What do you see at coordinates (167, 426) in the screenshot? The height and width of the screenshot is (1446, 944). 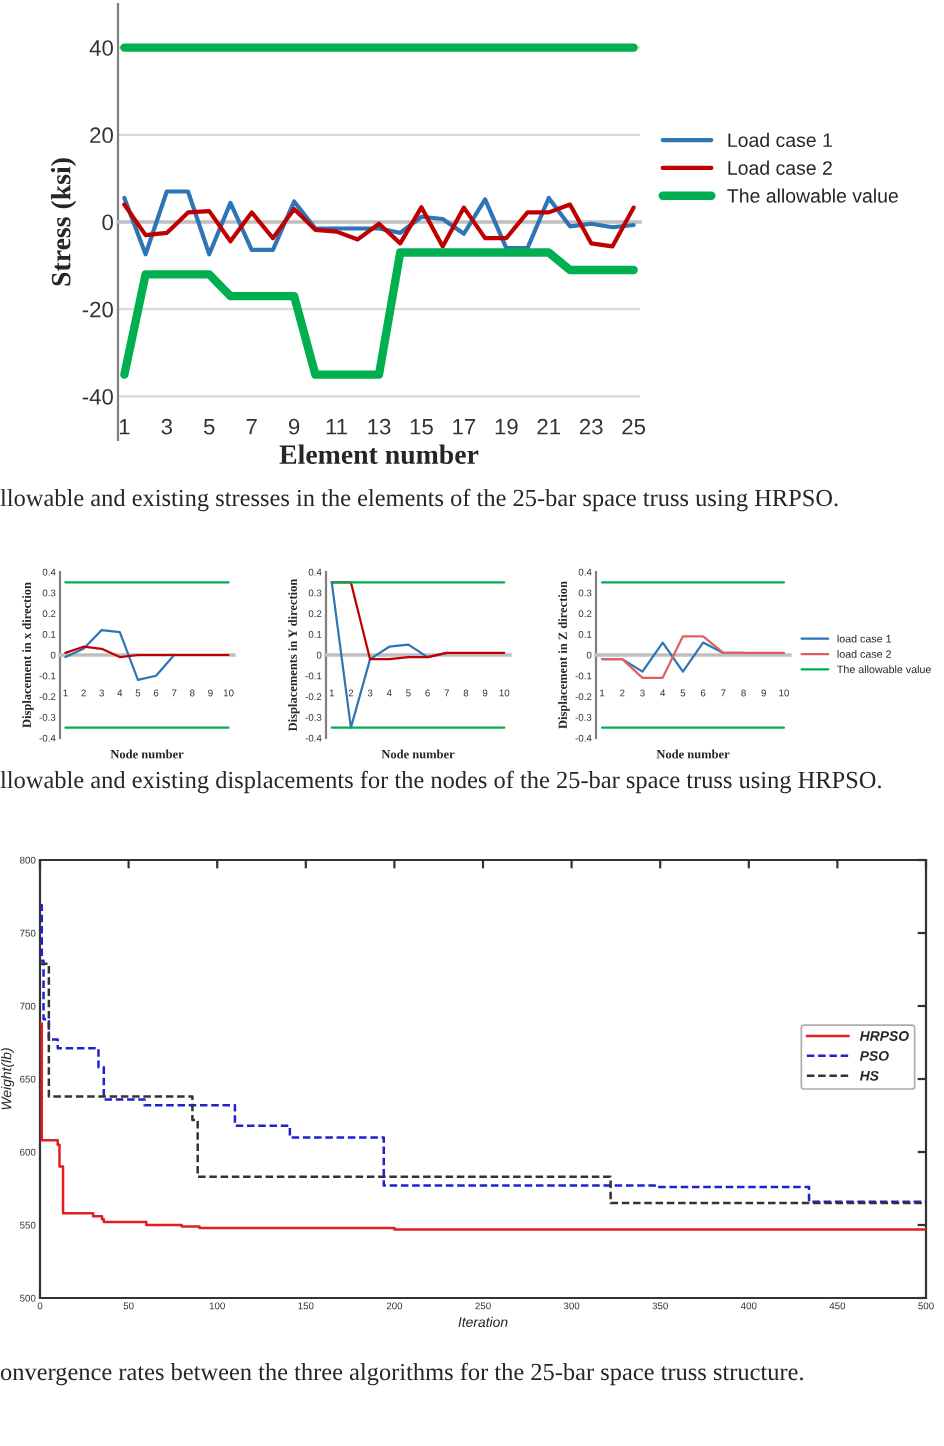 I see `x-tick-label: 3` at bounding box center [167, 426].